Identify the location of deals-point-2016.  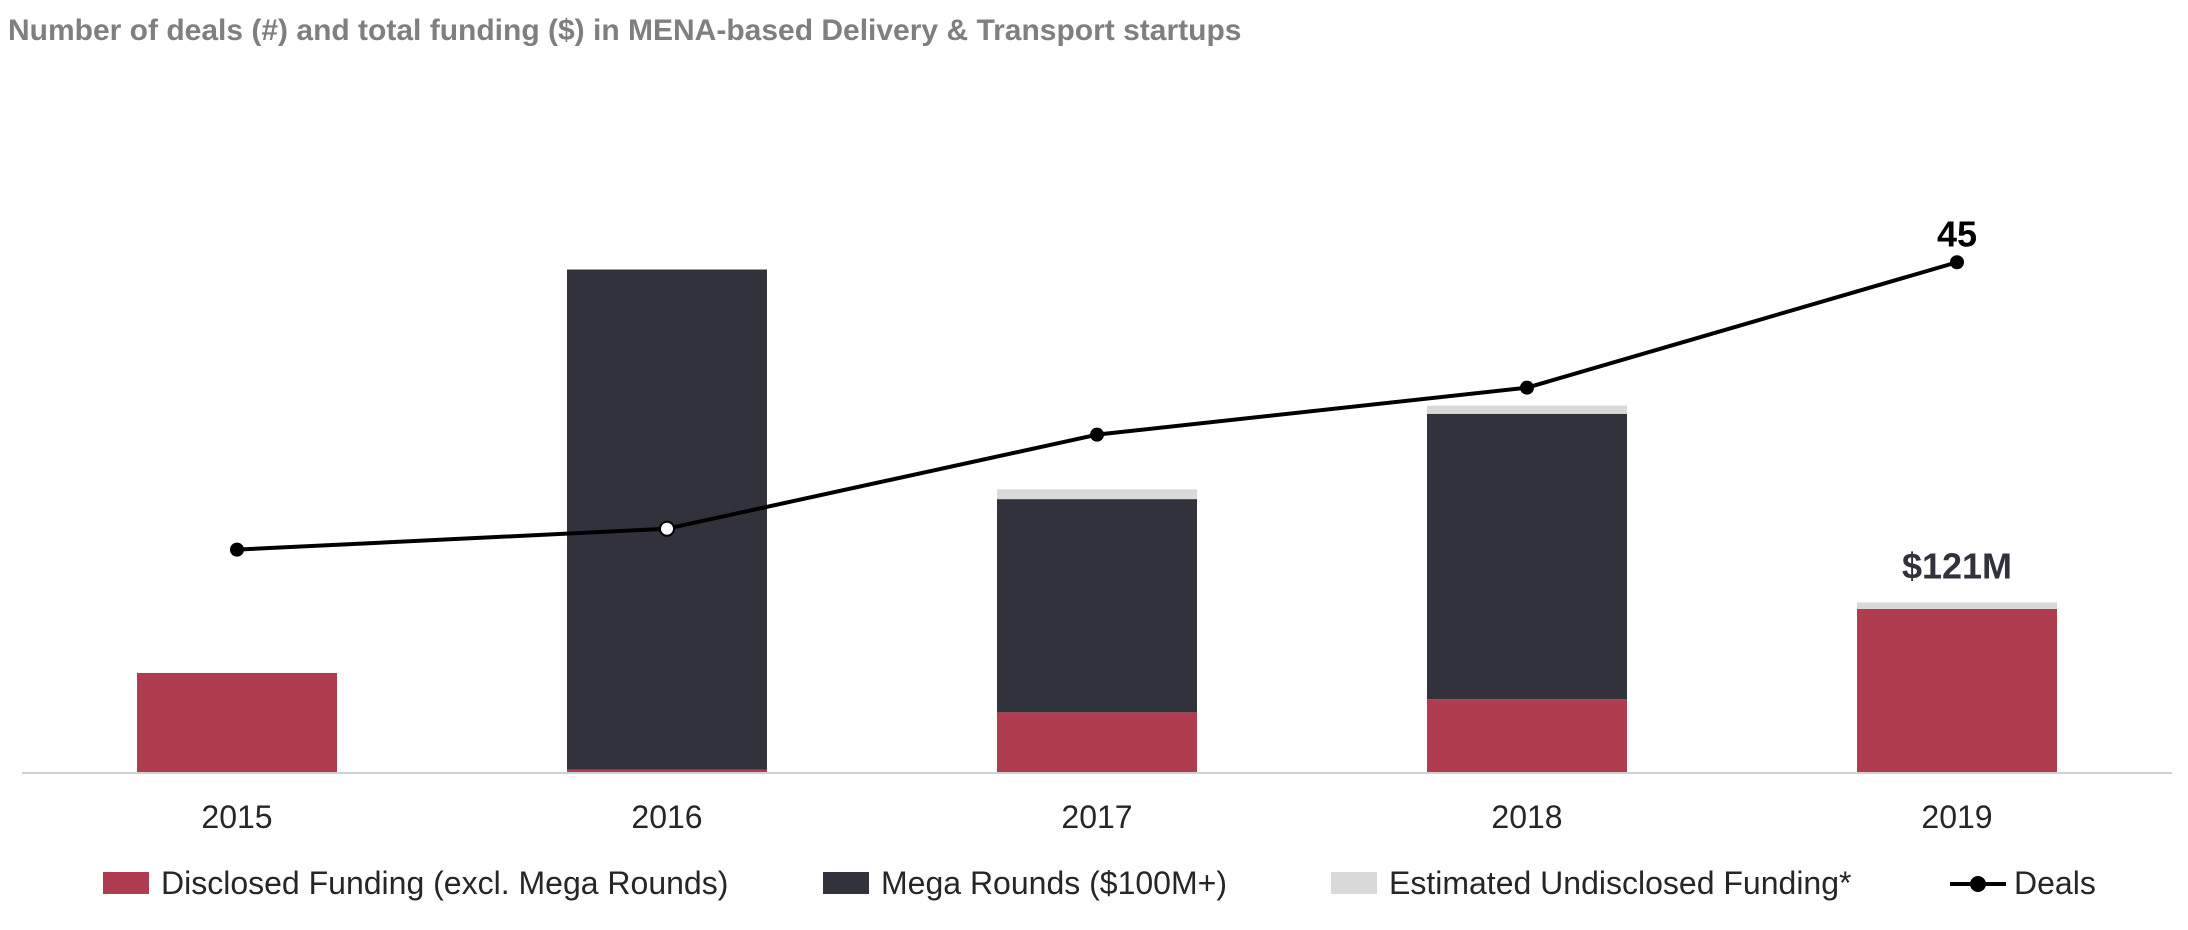
(667, 528).